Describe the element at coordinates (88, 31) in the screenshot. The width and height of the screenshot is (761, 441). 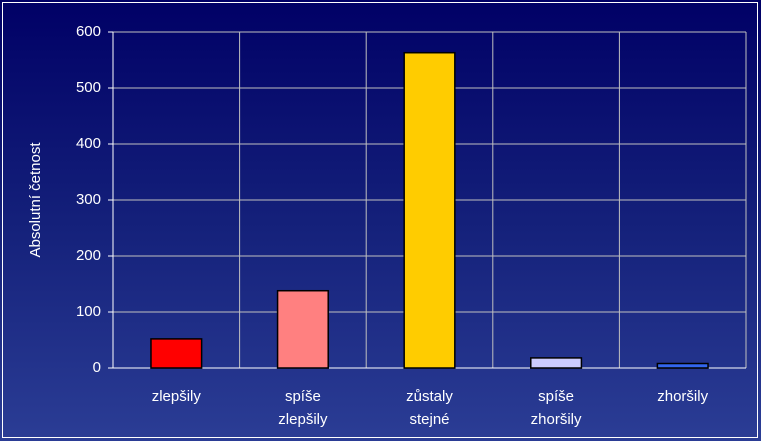
I see `y-tick-label: 600` at that location.